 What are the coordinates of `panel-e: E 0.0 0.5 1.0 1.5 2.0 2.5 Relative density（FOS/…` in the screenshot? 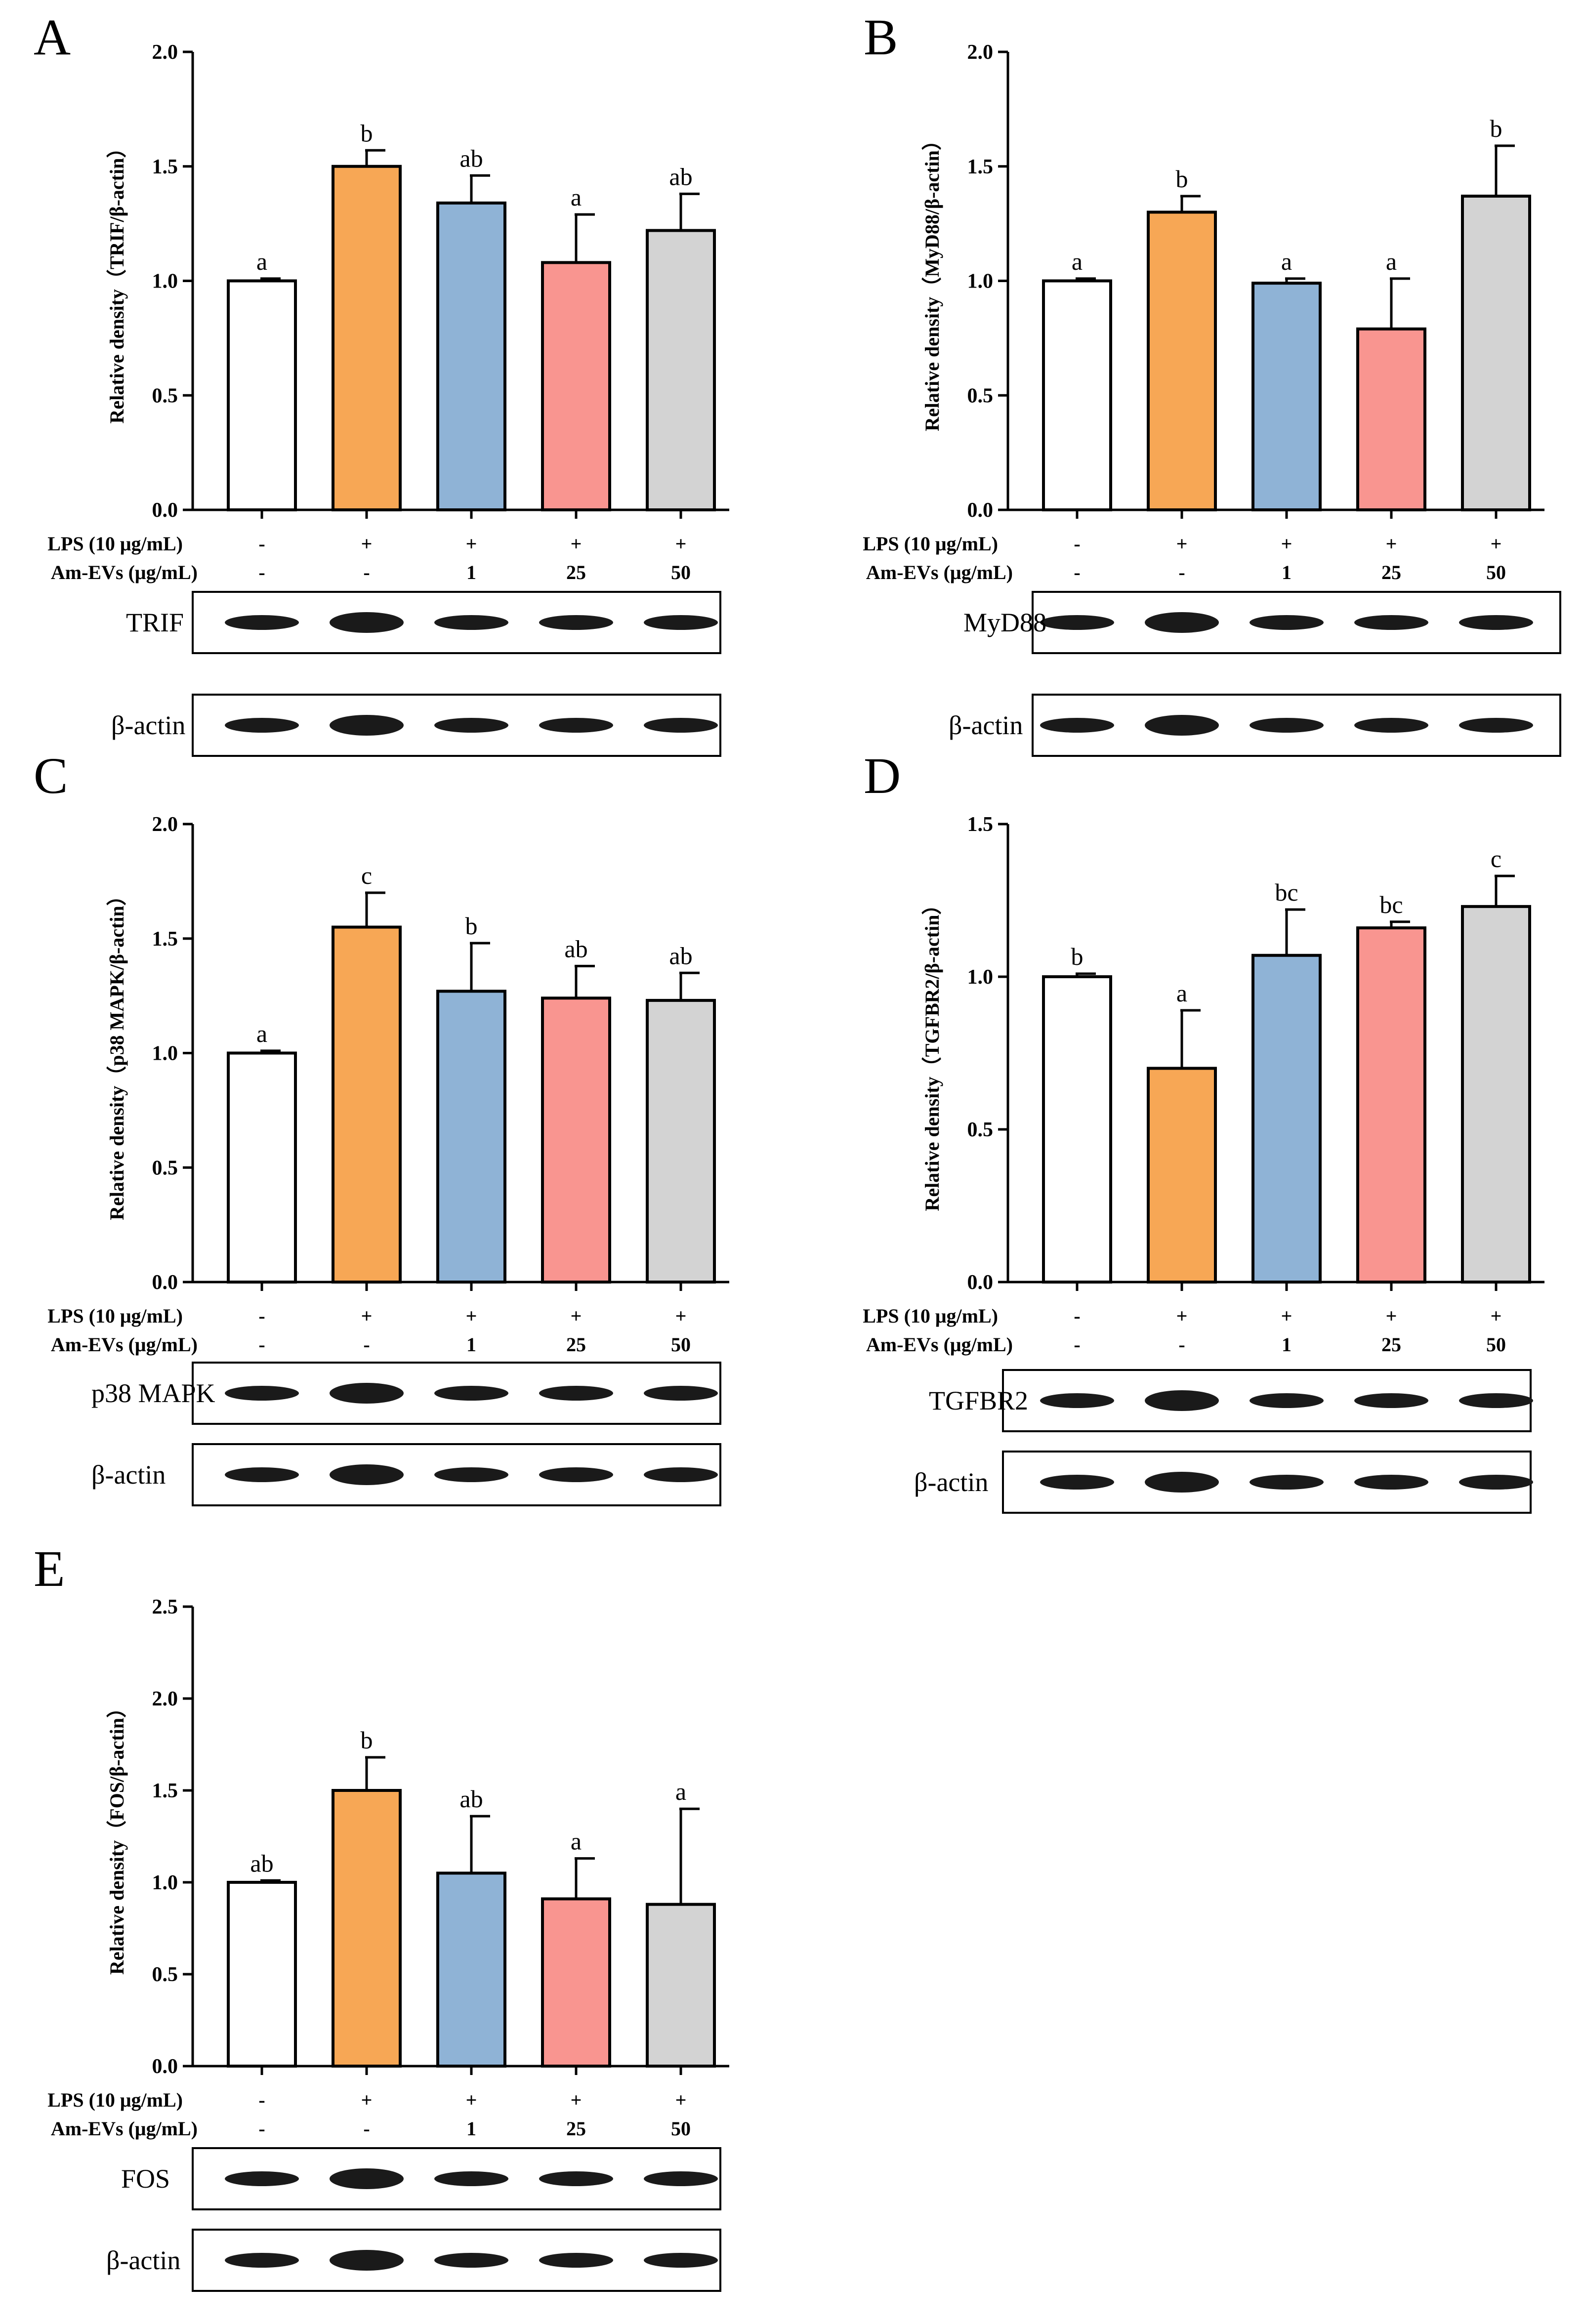 It's located at (381, 1916).